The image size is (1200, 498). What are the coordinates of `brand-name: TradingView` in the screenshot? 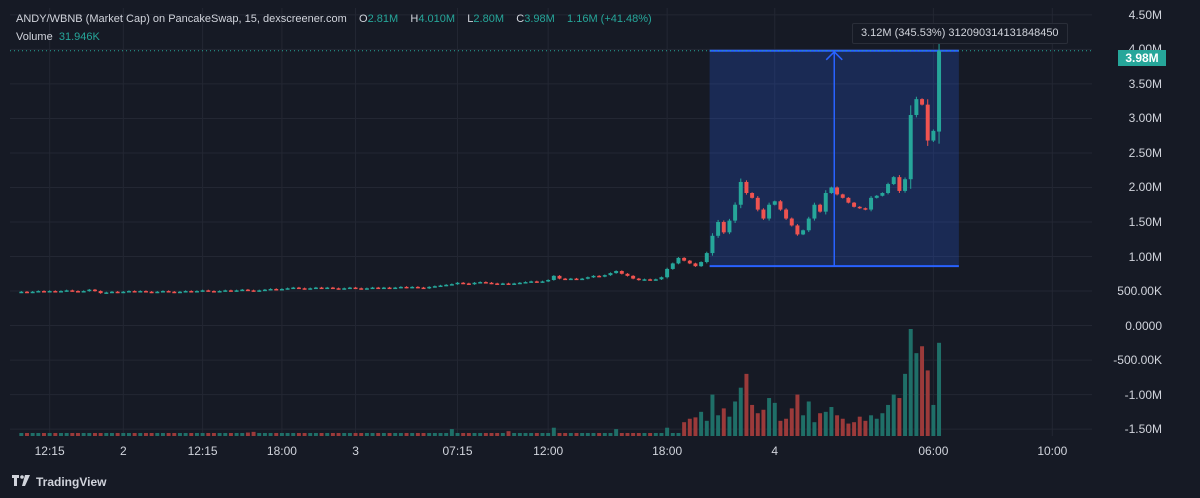 It's located at (71, 482).